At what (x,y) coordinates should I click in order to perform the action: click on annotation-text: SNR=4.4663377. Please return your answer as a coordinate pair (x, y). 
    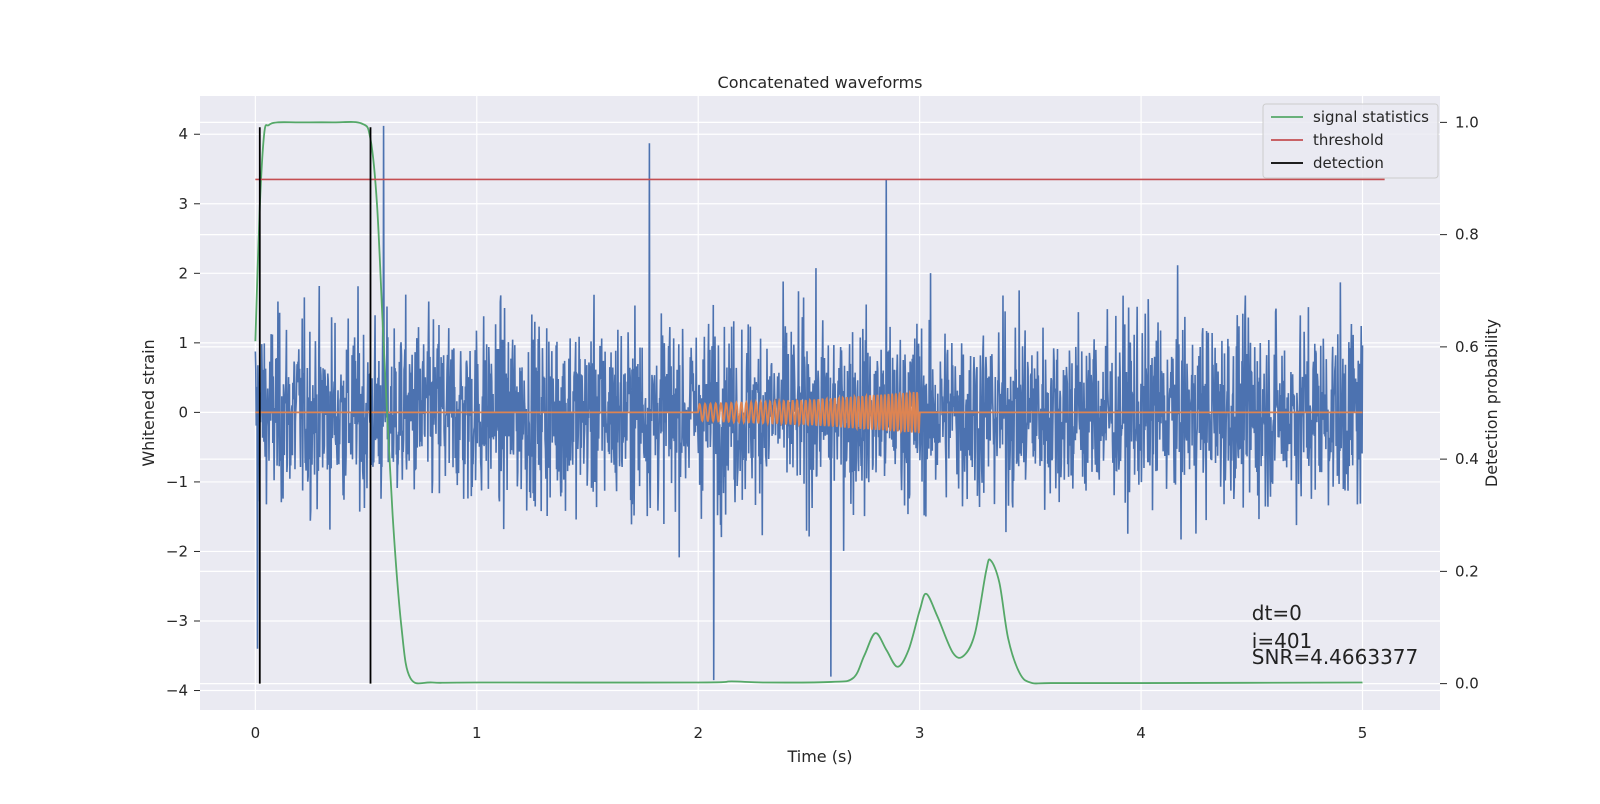
    Looking at the image, I should click on (1335, 657).